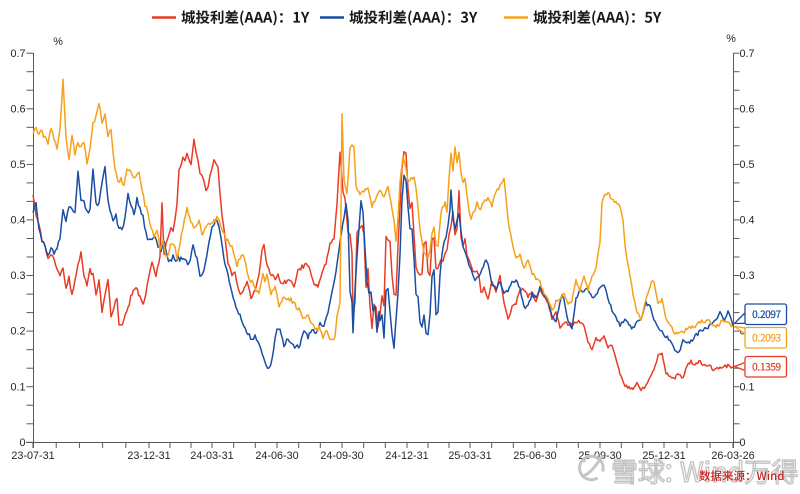 The image size is (800, 494). What do you see at coordinates (17, 332) in the screenshot?
I see `svg-text: 0.2` at bounding box center [17, 332].